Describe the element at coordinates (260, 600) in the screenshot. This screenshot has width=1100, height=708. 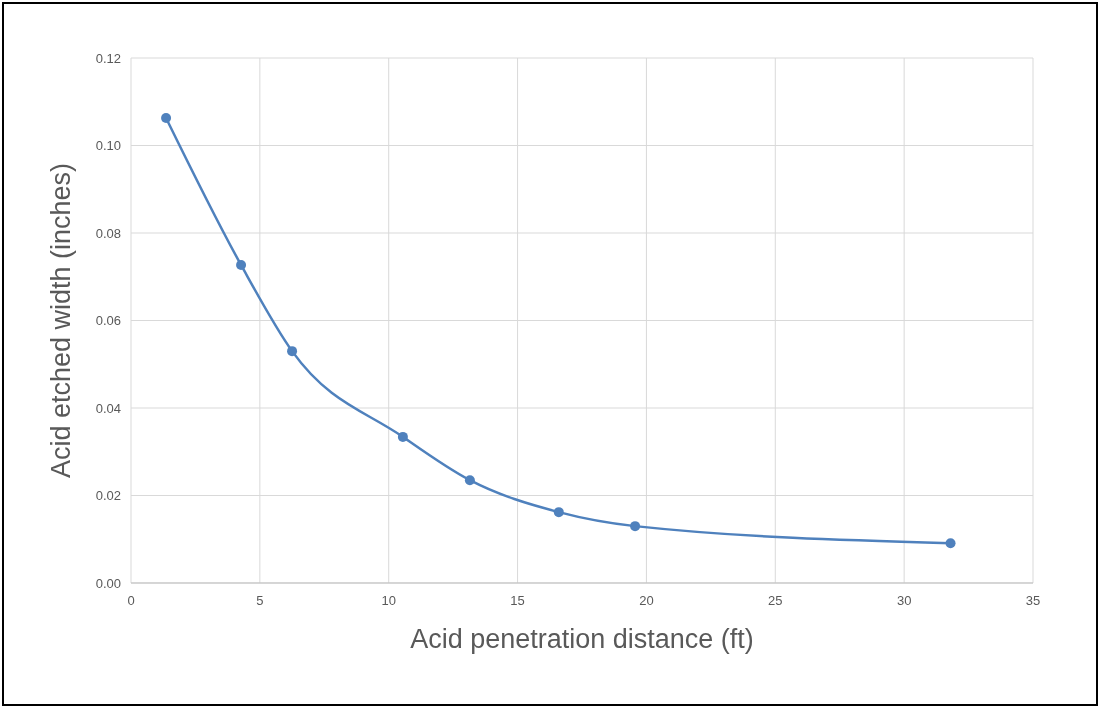
I see `x-tick-label: 5` at that location.